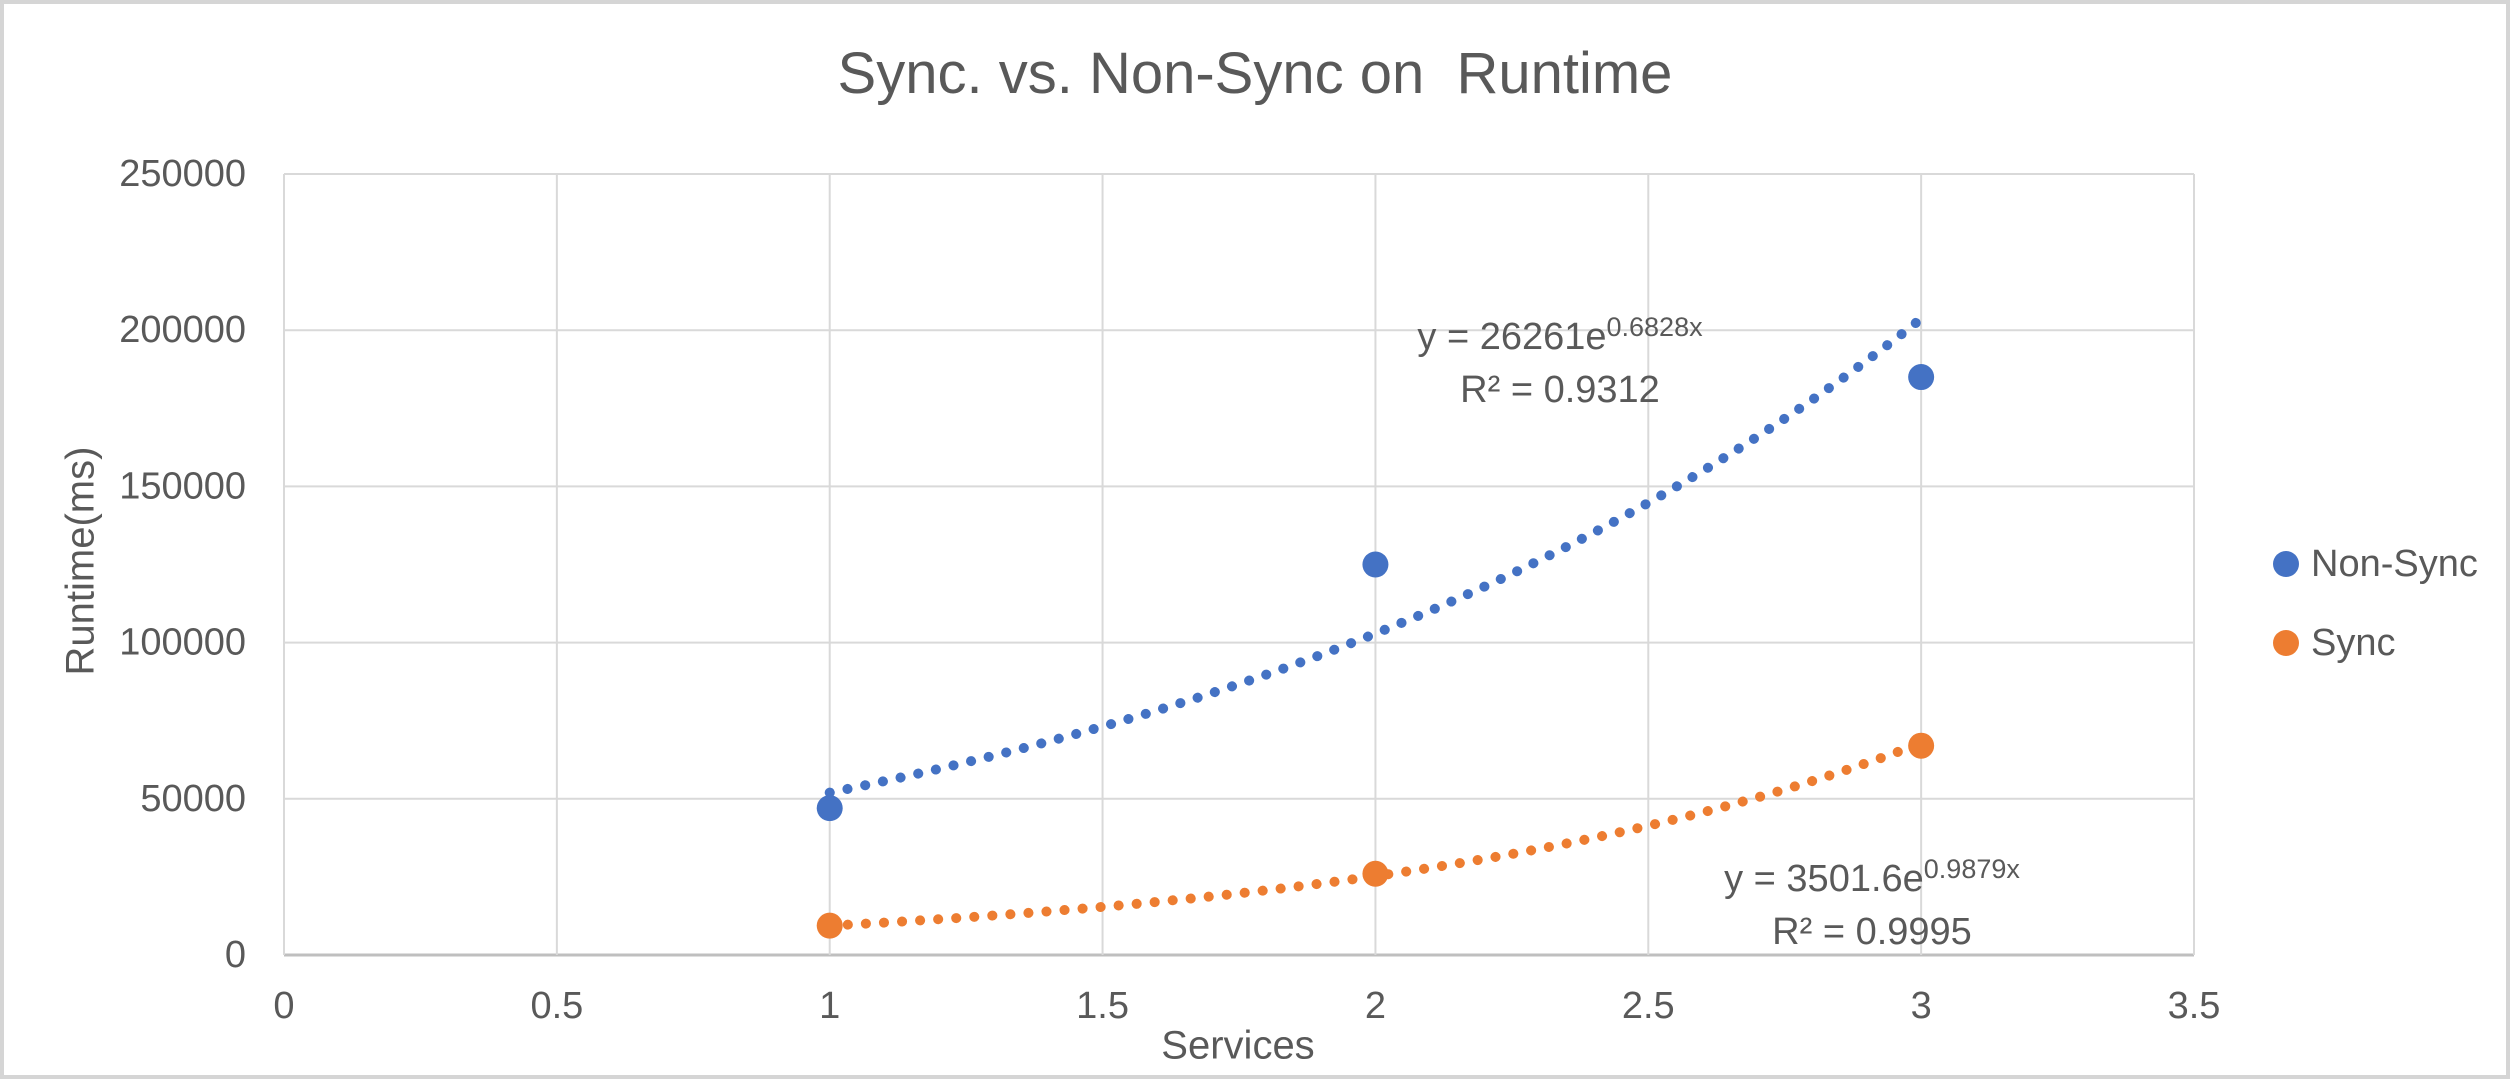 The height and width of the screenshot is (1079, 2510). Describe the element at coordinates (1648, 1006) in the screenshot. I see `x-tick-label: 2.5` at that location.